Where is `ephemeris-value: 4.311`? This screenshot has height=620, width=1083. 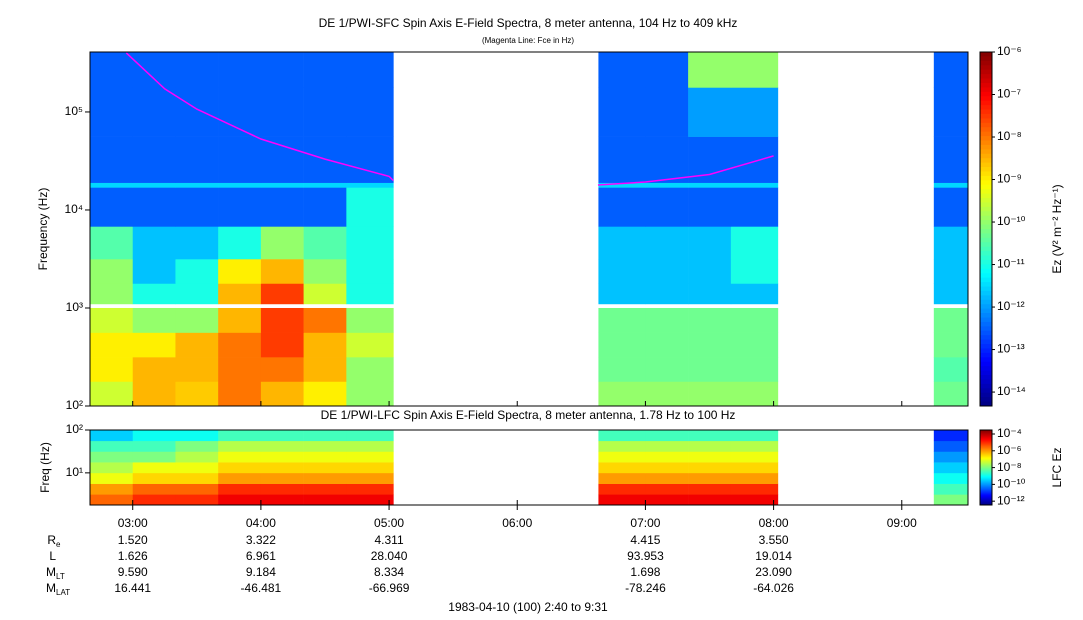 ephemeris-value: 4.311 is located at coordinates (389, 540).